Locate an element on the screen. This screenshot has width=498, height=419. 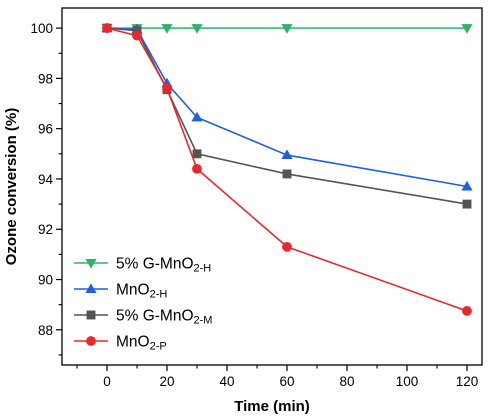
y-tick-label: 88 is located at coordinates (45, 330).